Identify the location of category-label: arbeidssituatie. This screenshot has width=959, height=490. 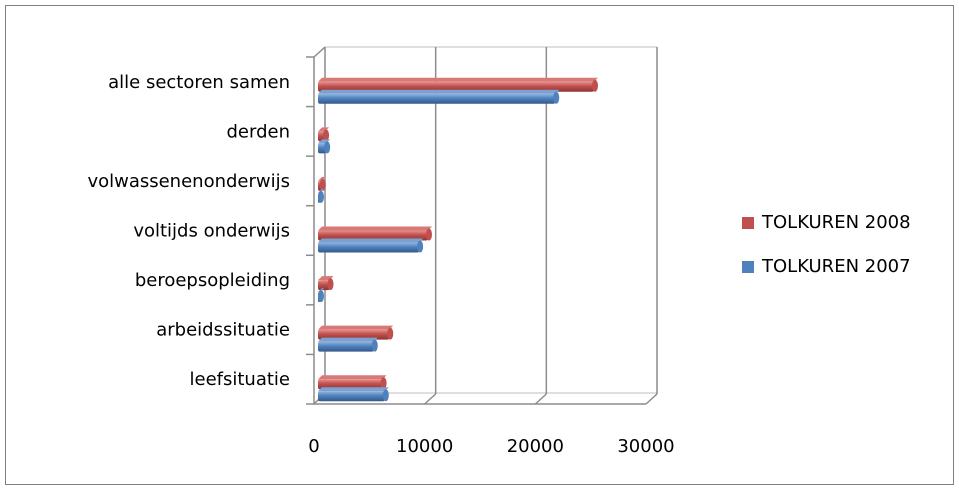
(223, 330).